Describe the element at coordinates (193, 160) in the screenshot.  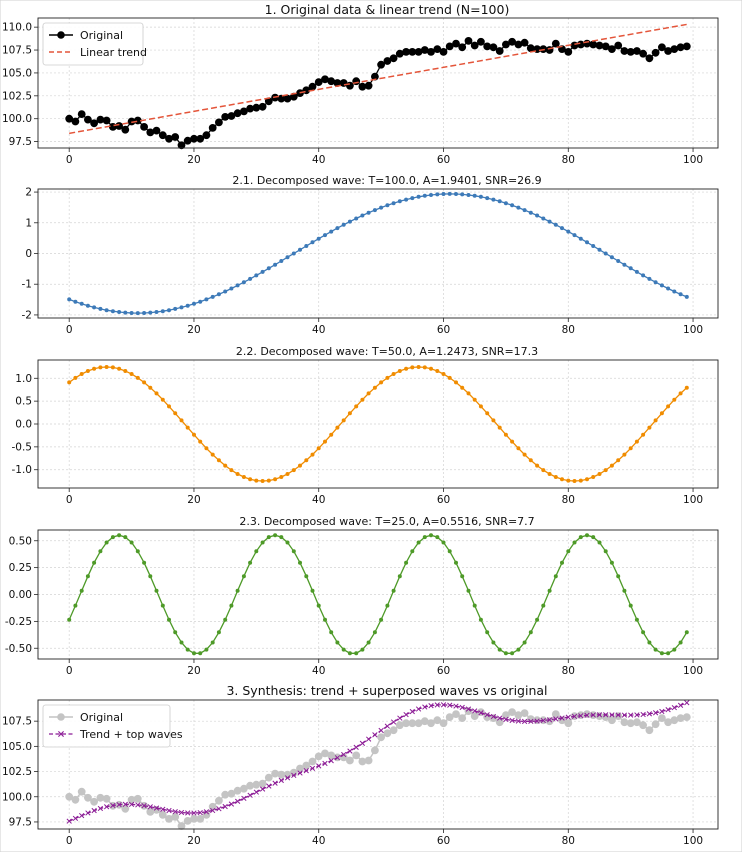
I see `x-tick-label: 20` at that location.